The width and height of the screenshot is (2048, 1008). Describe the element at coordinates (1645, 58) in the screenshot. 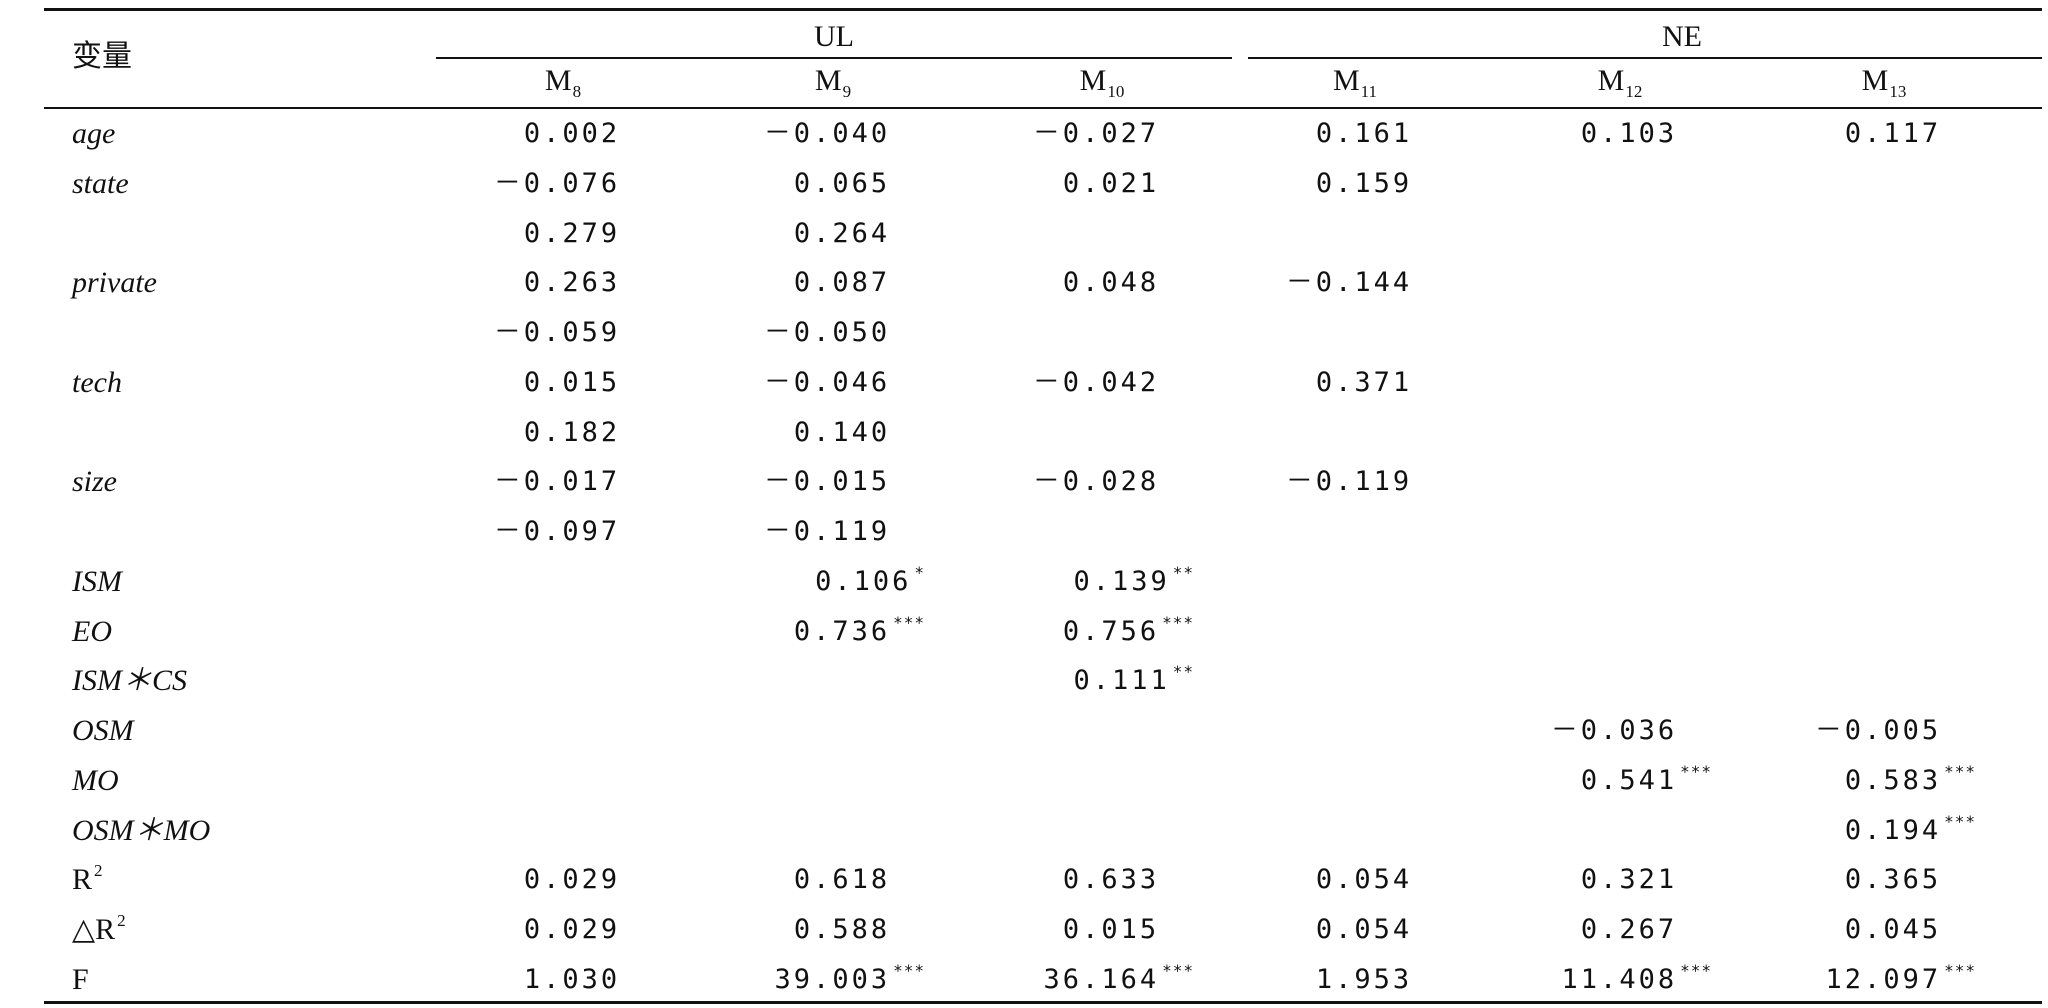

I see `ne-group-rule` at that location.